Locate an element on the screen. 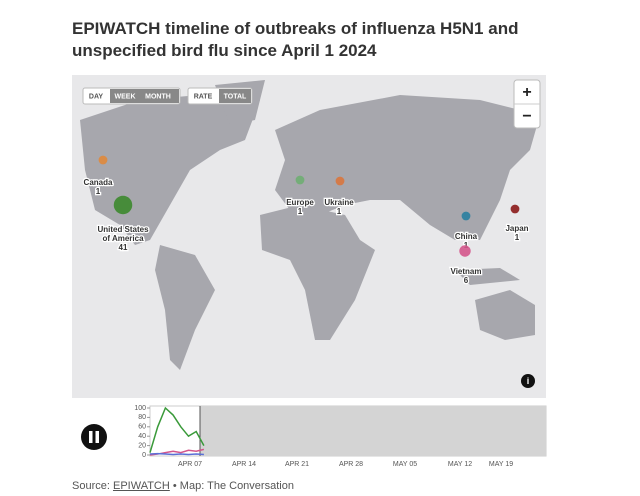 Image resolution: width=640 pixels, height=496 pixels. metric-option: TOTAL is located at coordinates (235, 96).